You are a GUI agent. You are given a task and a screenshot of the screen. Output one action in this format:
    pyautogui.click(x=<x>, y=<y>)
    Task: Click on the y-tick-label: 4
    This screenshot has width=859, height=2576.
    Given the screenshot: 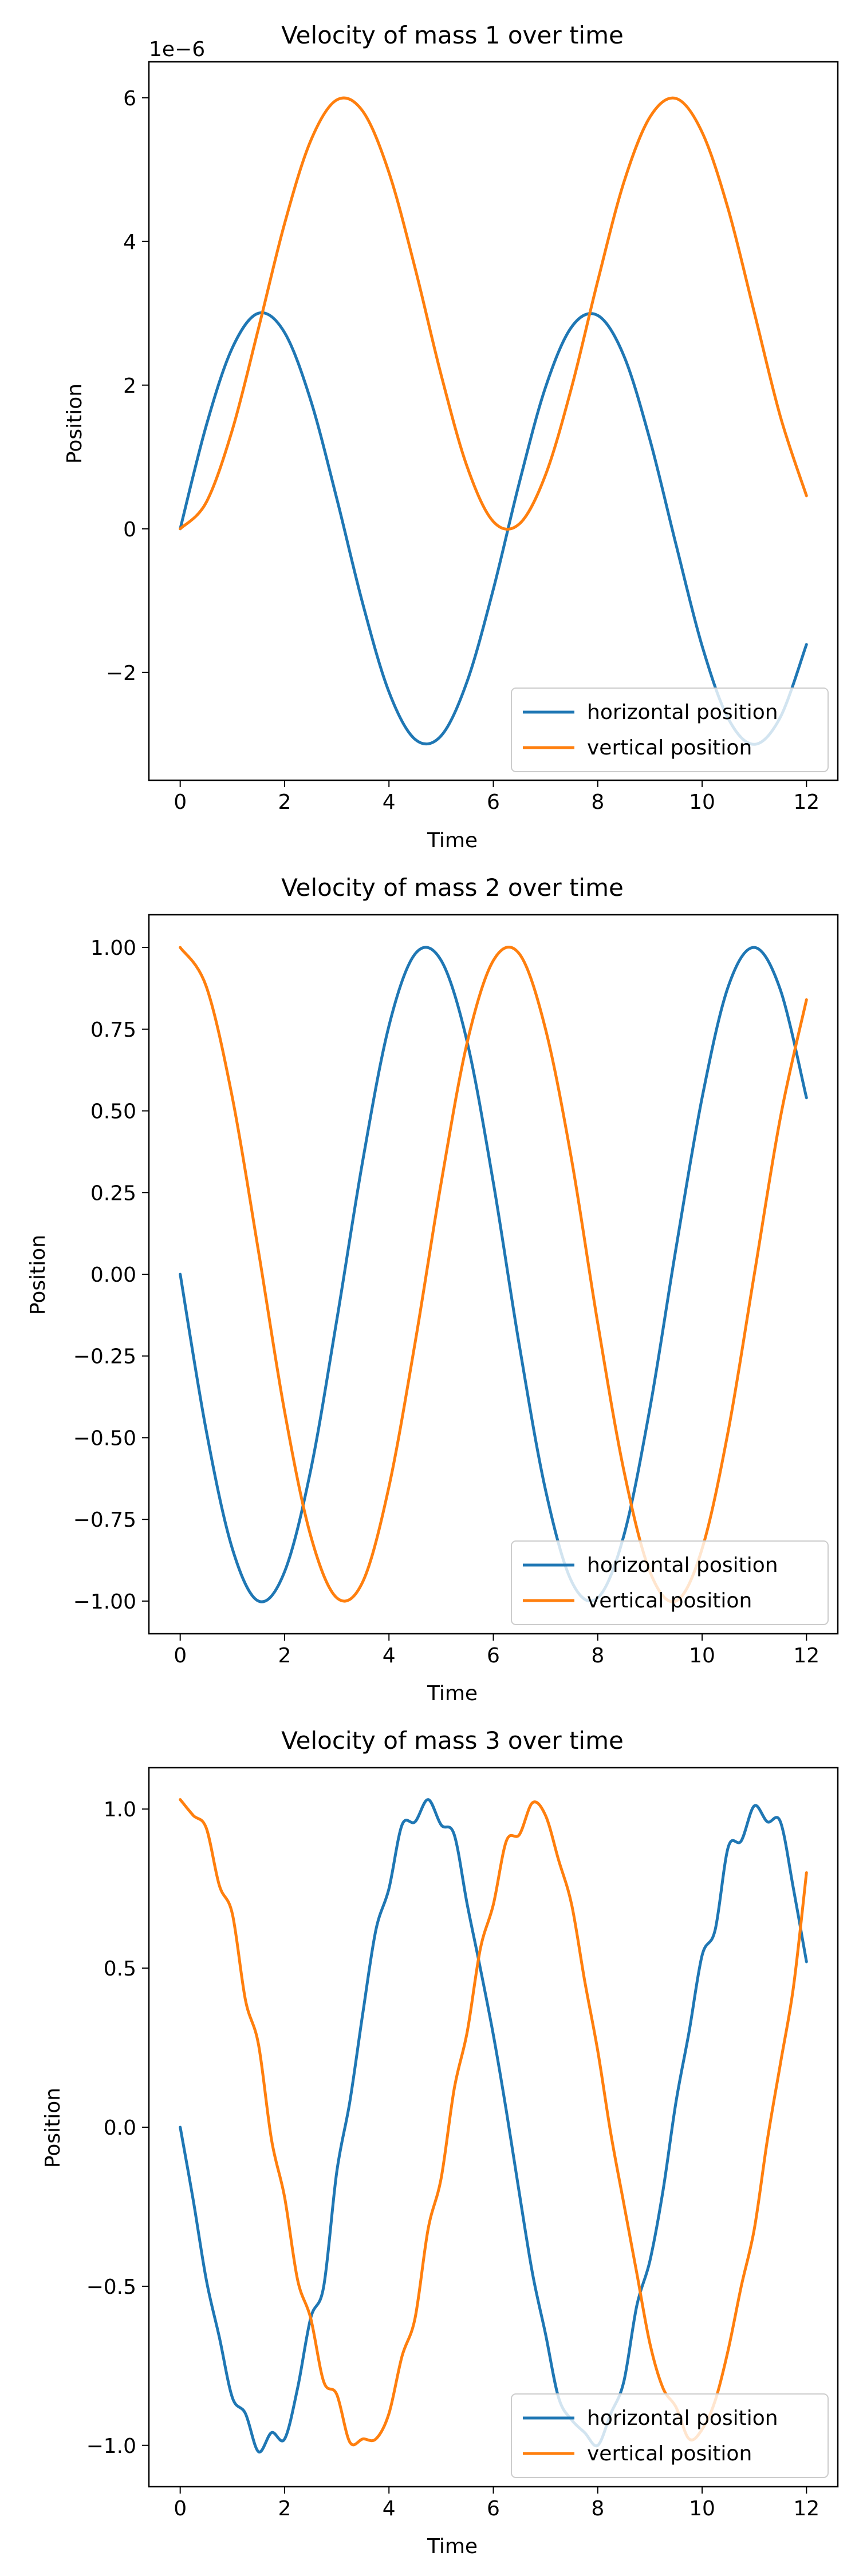 What is the action you would take?
    pyautogui.click(x=129, y=242)
    